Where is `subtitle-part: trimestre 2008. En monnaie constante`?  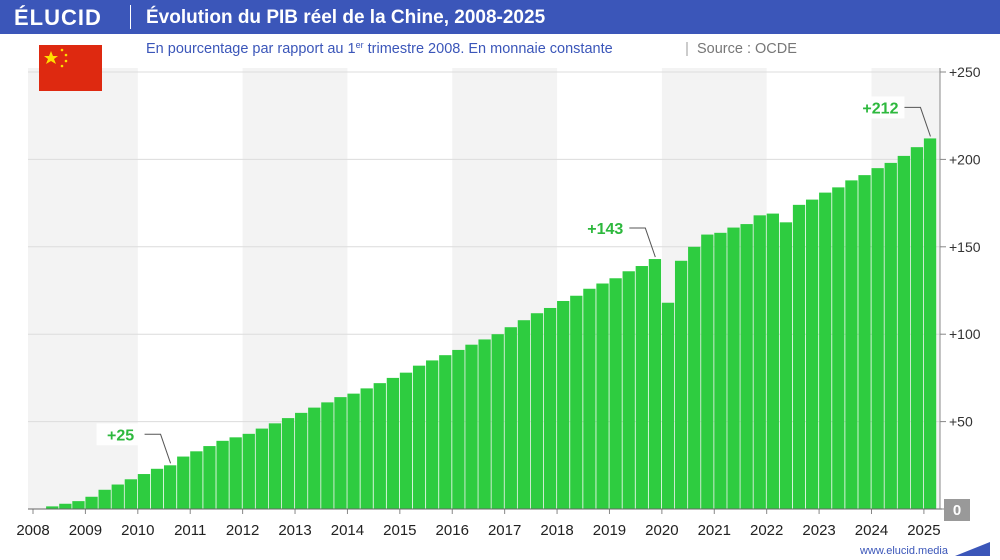
subtitle-part: trimestre 2008. En monnaie constante is located at coordinates (488, 49).